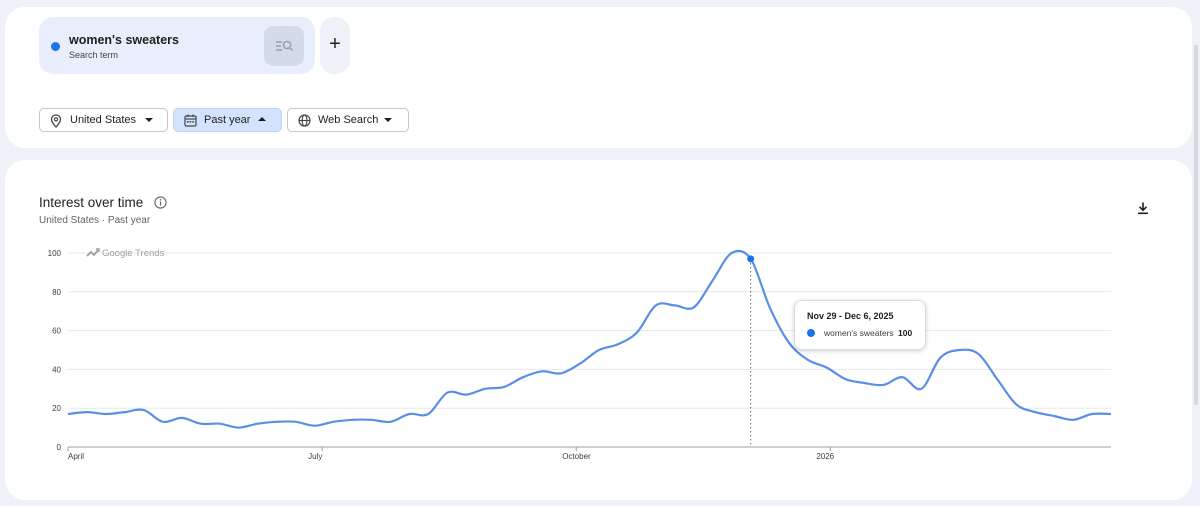 The height and width of the screenshot is (506, 1200). What do you see at coordinates (315, 456) in the screenshot?
I see `x-tick-label-July: July` at bounding box center [315, 456].